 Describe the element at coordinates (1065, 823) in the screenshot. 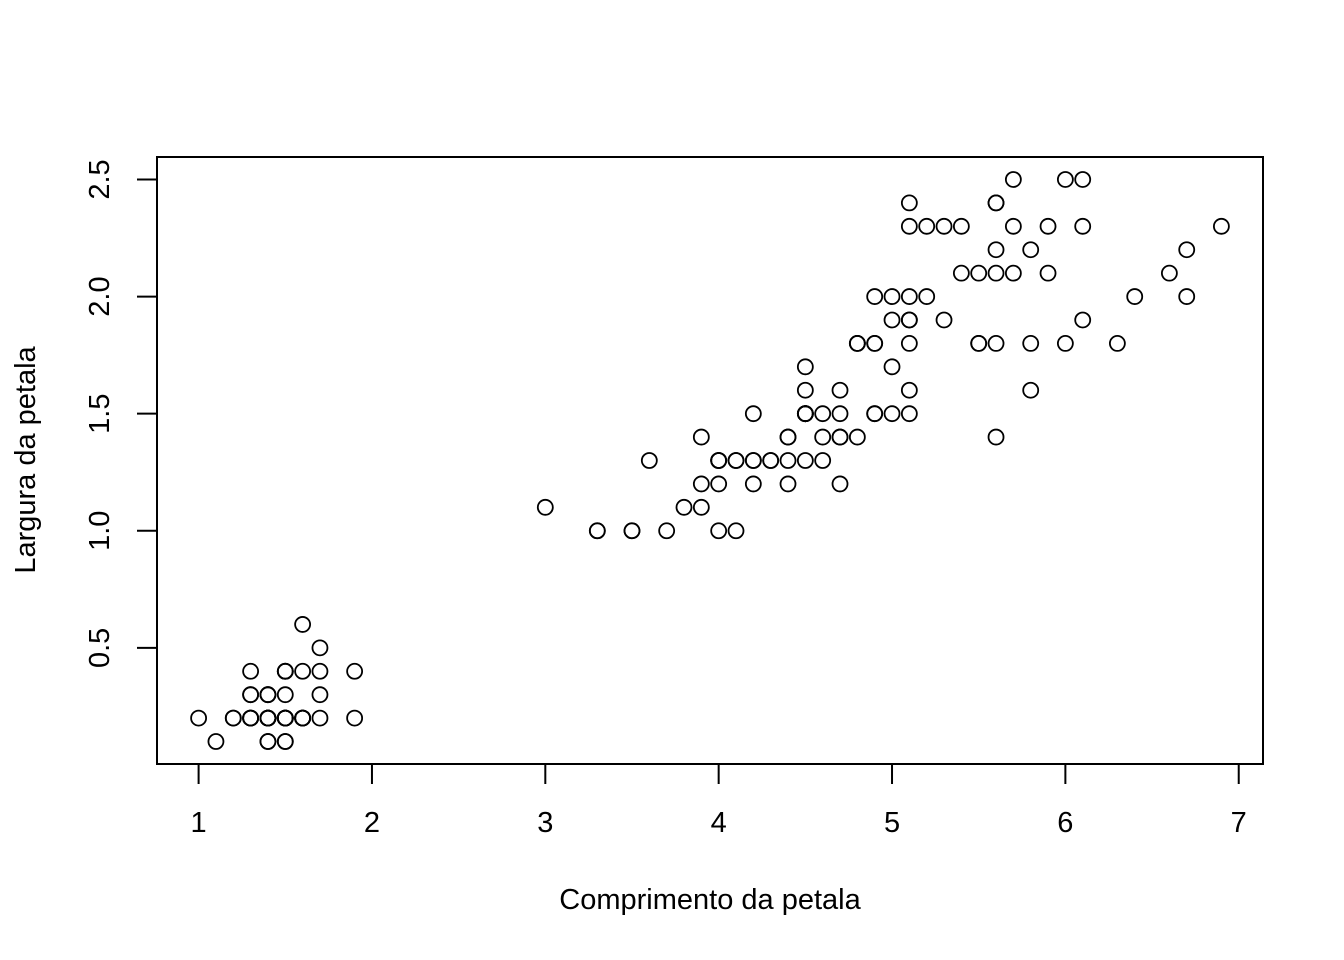

I see `x-tick-label: 6` at that location.